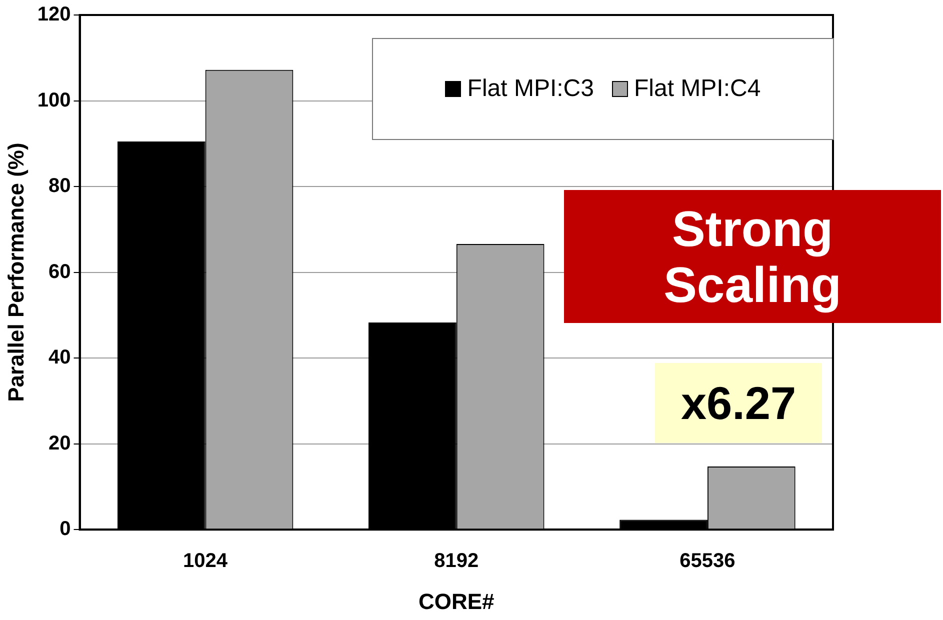 The image size is (943, 620). Describe the element at coordinates (59, 186) in the screenshot. I see `y-tick-label: 80` at that location.